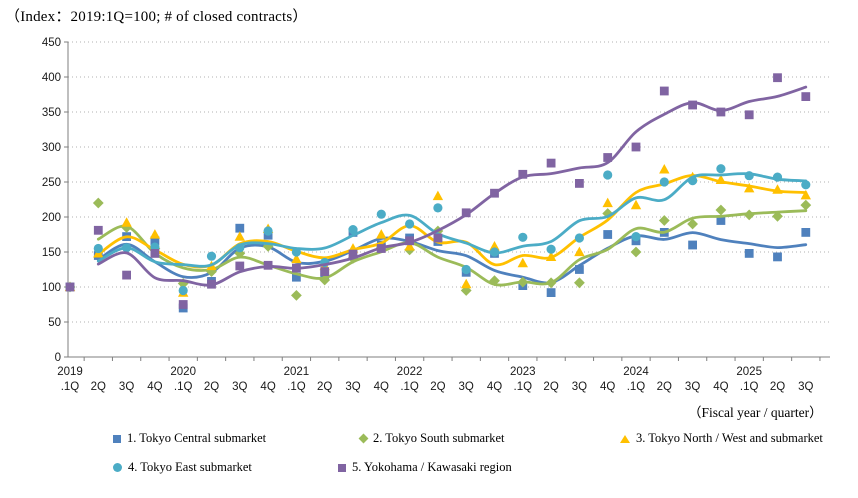  What do you see at coordinates (183, 372) in the screenshot?
I see `axis-tick-label: 2020` at bounding box center [183, 372].